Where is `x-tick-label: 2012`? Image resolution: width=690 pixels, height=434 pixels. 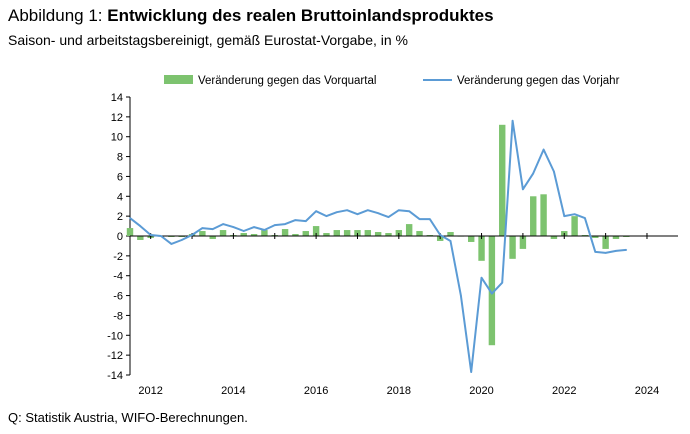 x-tick-label: 2012 is located at coordinates (150, 391).